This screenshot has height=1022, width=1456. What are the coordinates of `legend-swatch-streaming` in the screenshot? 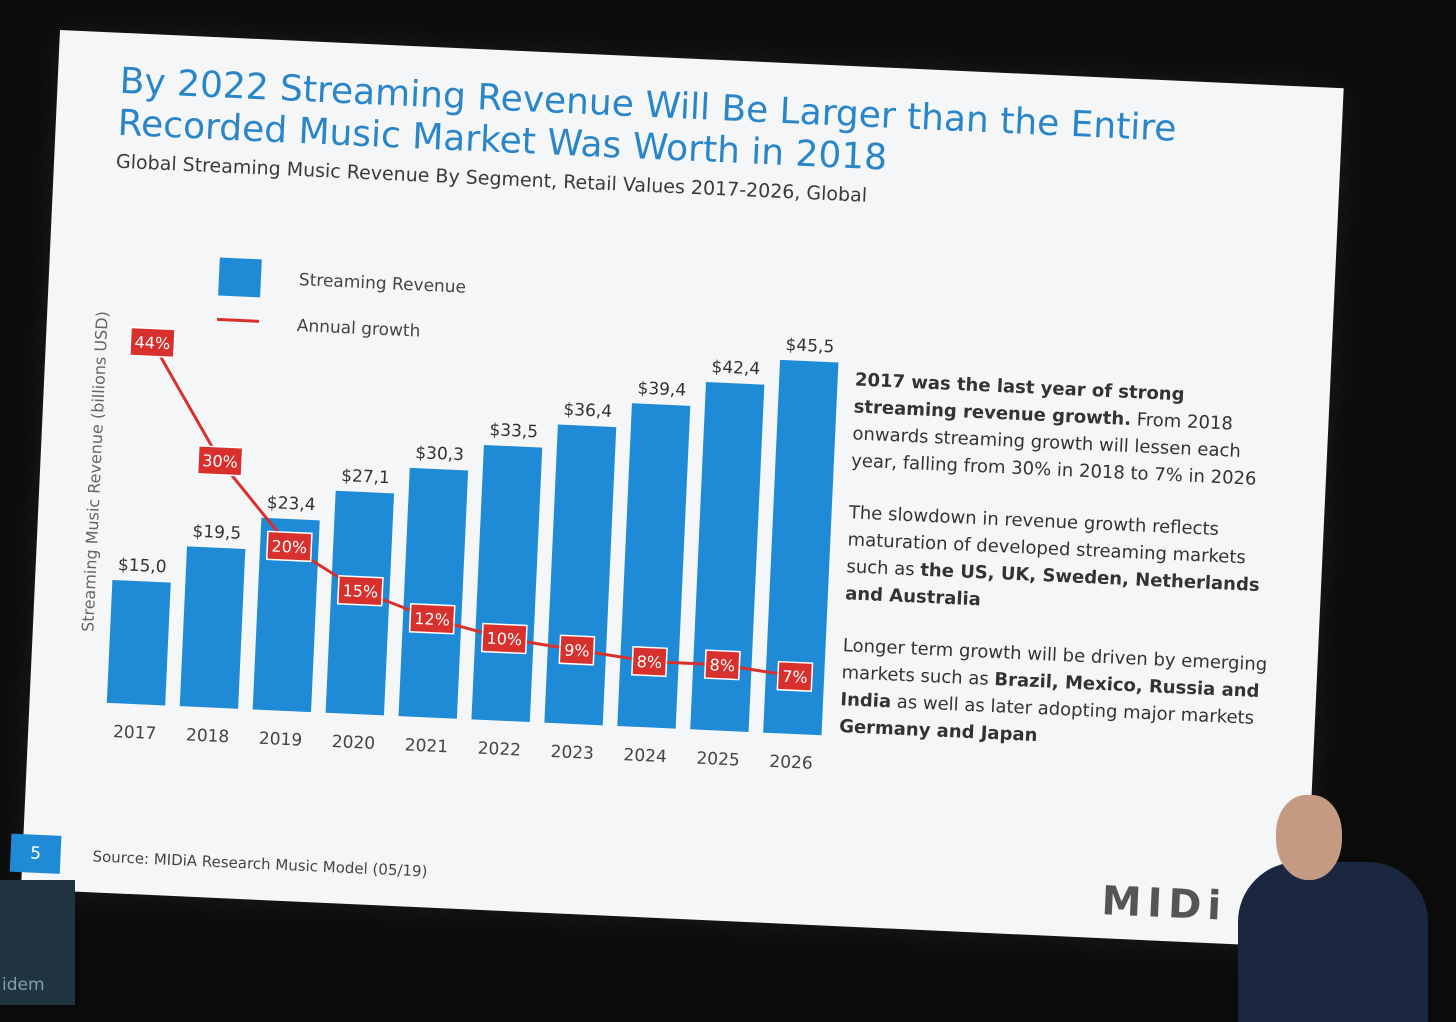 It's located at (240, 277).